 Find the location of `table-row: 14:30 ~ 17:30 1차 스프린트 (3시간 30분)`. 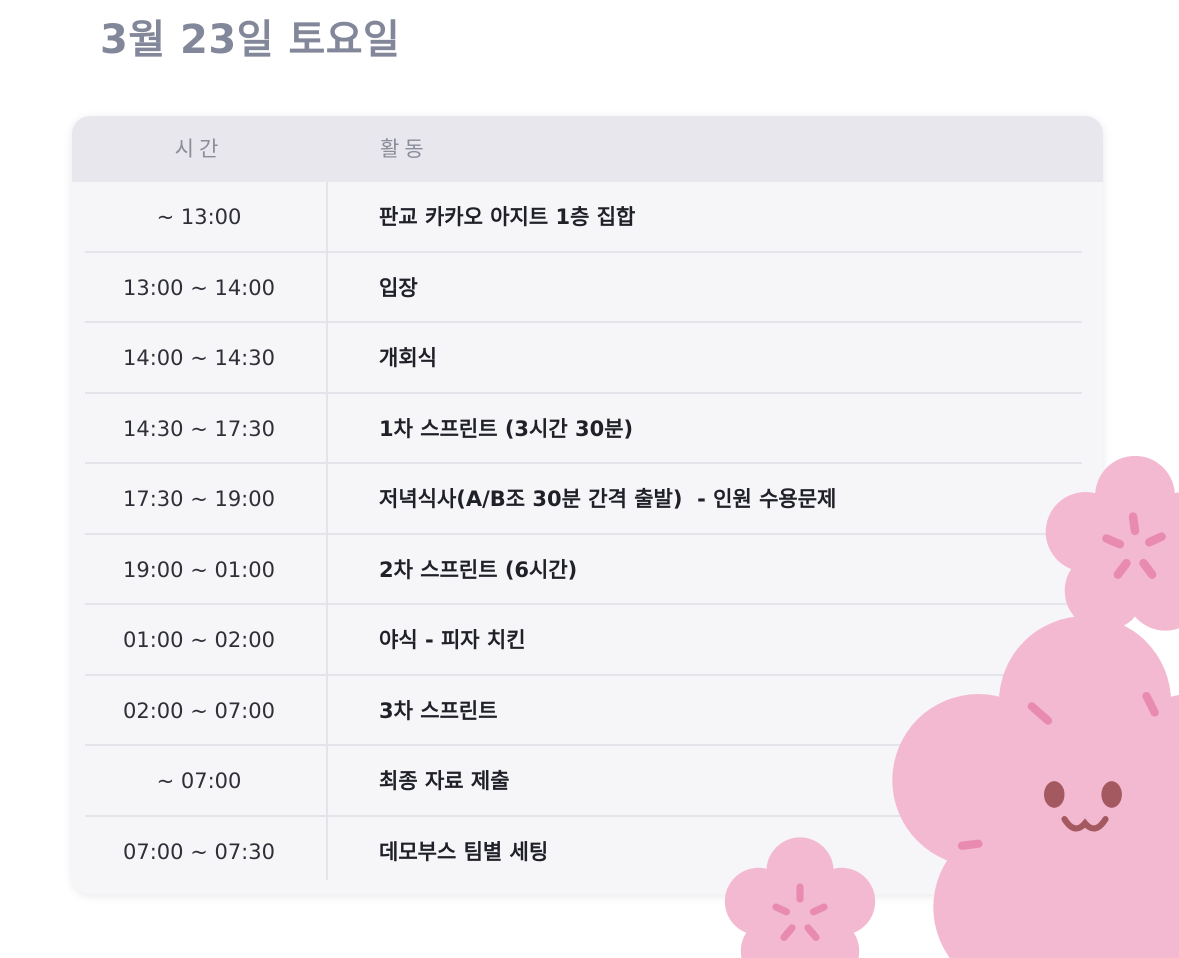

table-row: 14:30 ~ 17:30 1차 스프린트 (3시간 30분) is located at coordinates (587, 429).